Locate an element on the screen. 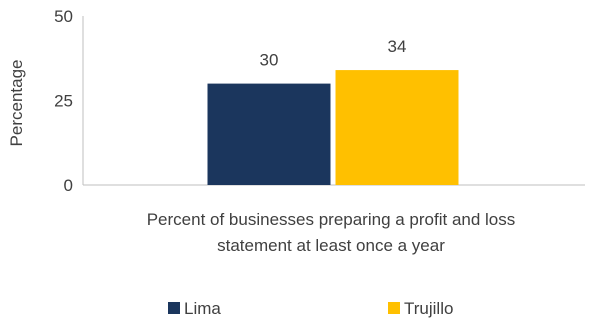 The width and height of the screenshot is (597, 322). x-category-label-line: statement at least once a year is located at coordinates (331, 245).